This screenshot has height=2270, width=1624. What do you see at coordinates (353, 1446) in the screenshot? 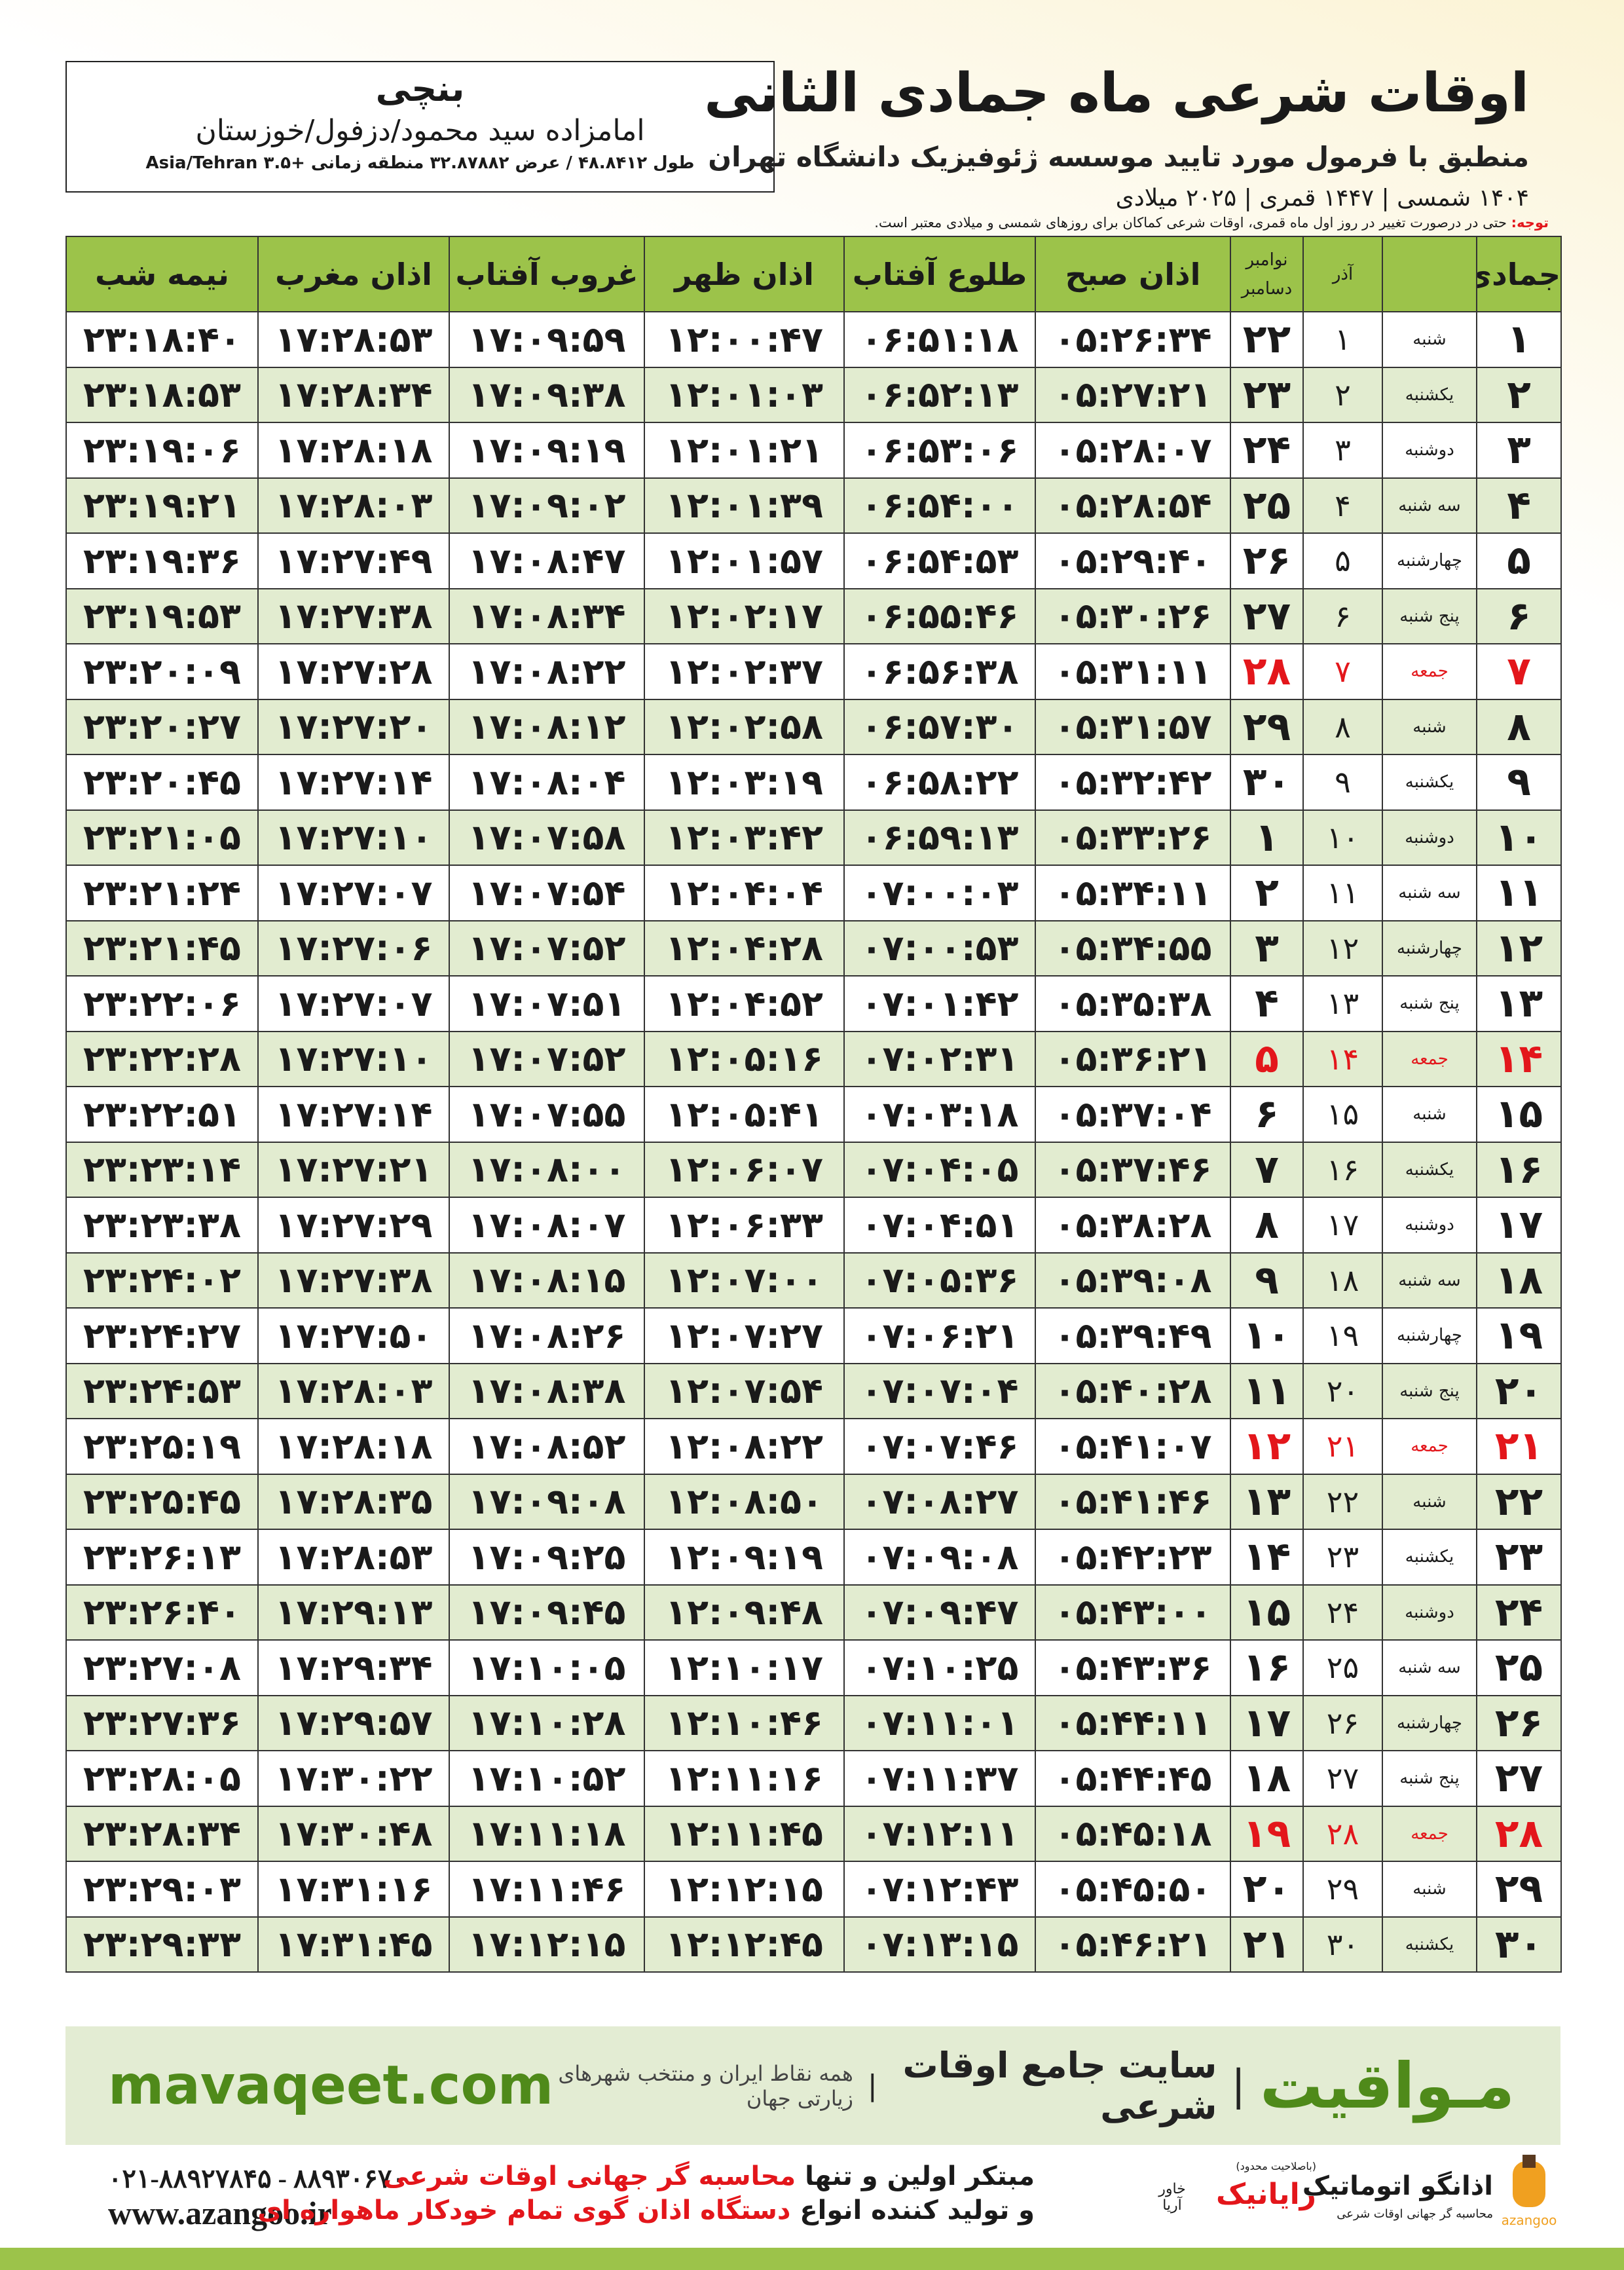
I see `cell-maghrib: ۱۷:۲۸:۱۸` at bounding box center [353, 1446].